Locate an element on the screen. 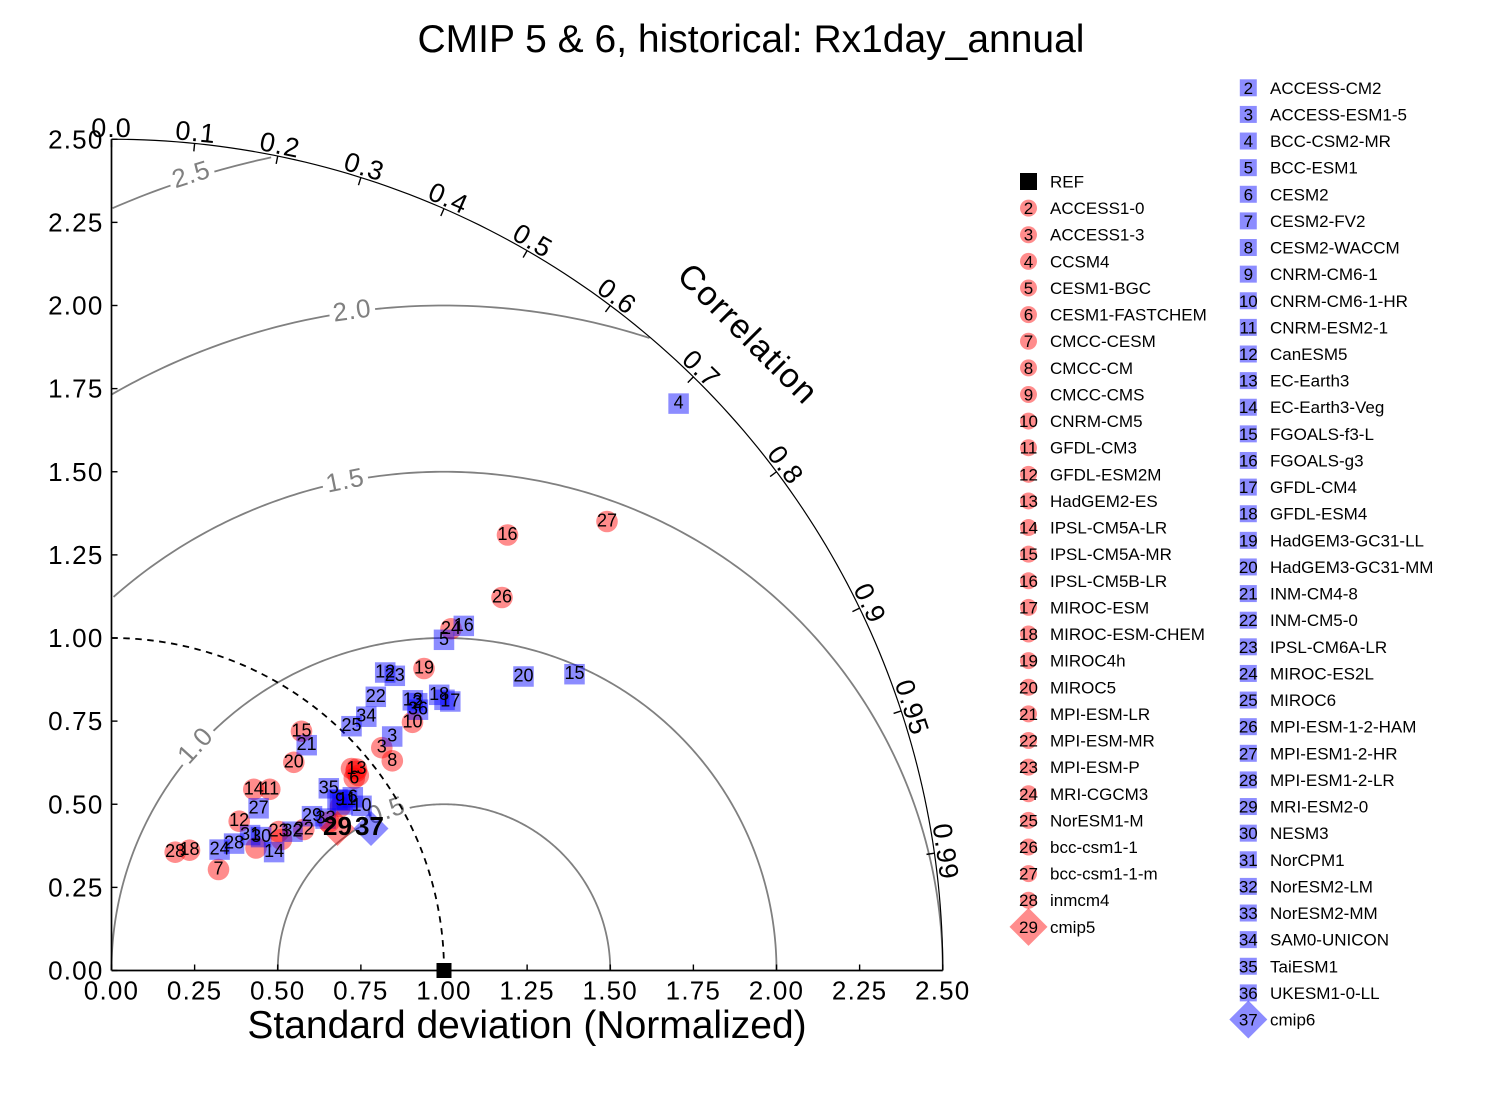 This screenshot has width=1500, height=1100. svg-text: CNRM-ESM2-1 is located at coordinates (1329, 327).